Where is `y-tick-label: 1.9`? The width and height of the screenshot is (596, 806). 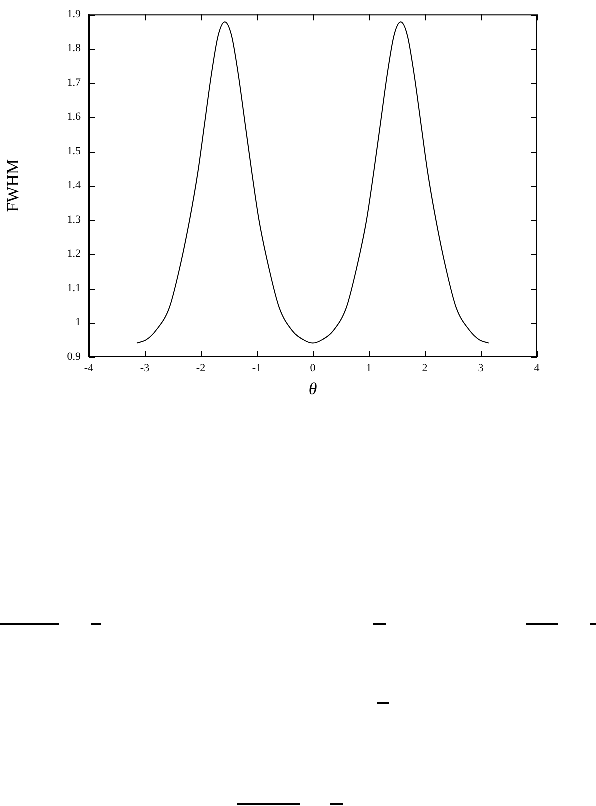 y-tick-label: 1.9 is located at coordinates (74, 14).